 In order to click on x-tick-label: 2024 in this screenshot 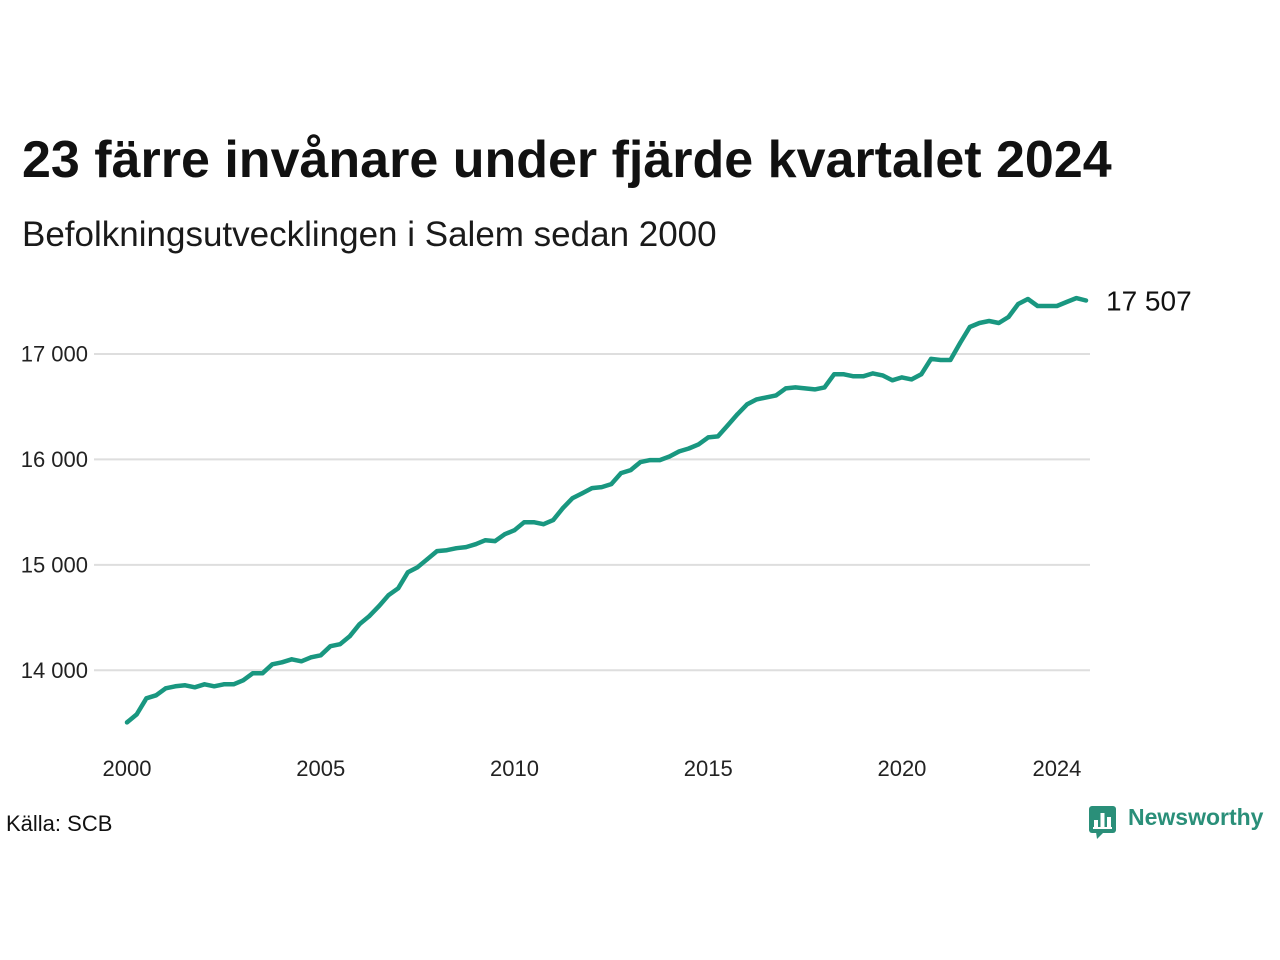, I will do `click(1056, 768)`.